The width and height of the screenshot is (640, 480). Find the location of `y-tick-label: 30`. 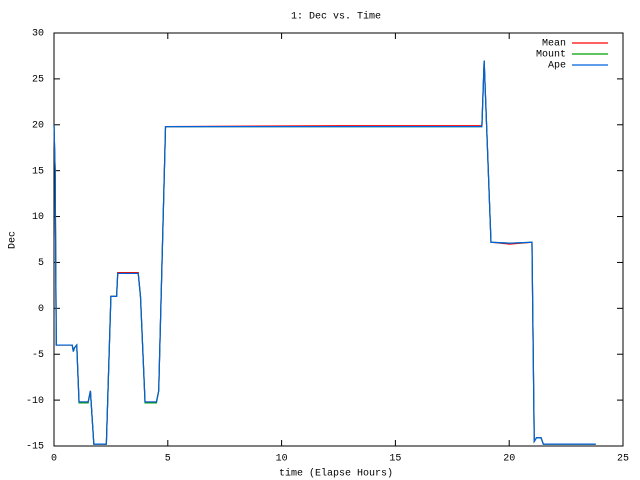

y-tick-label: 30 is located at coordinates (38, 34).